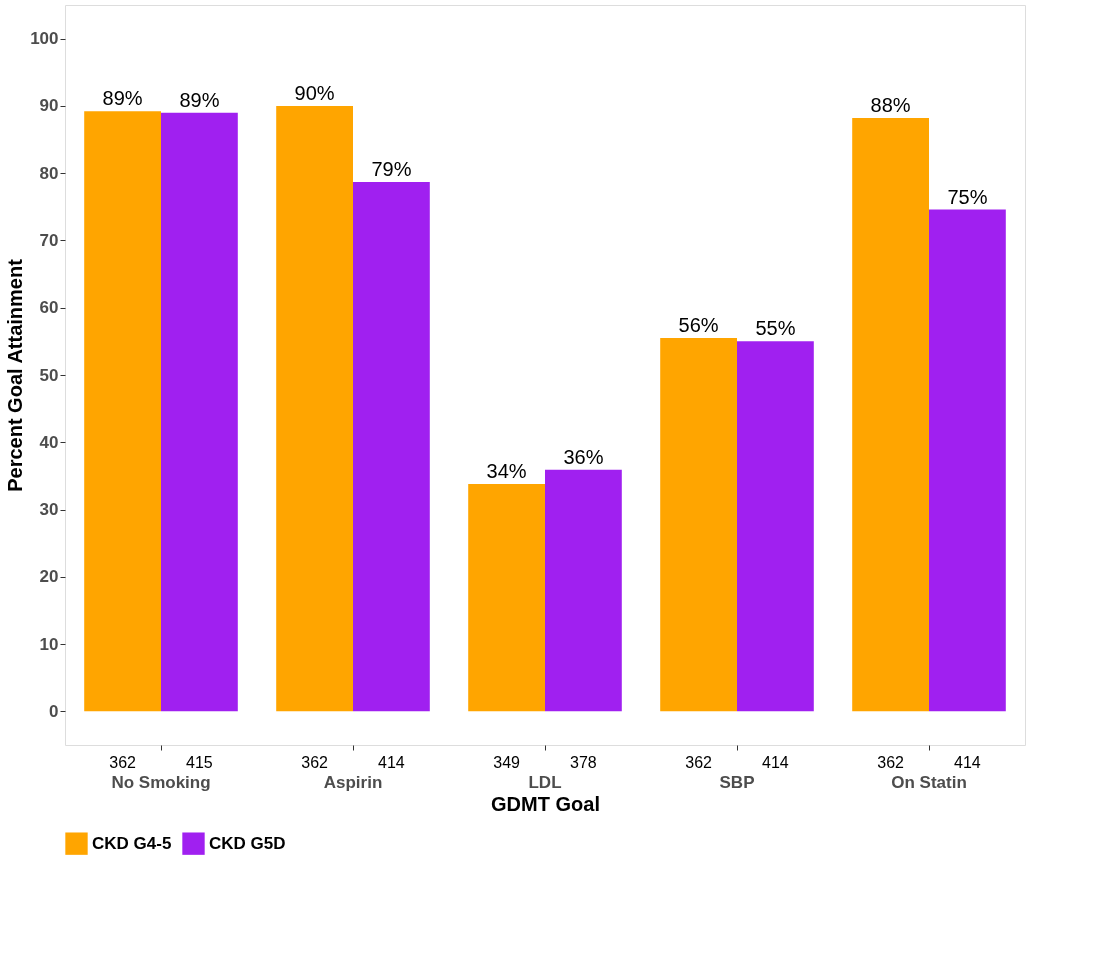  Describe the element at coordinates (199, 762) in the screenshot. I see `text: 415` at that location.